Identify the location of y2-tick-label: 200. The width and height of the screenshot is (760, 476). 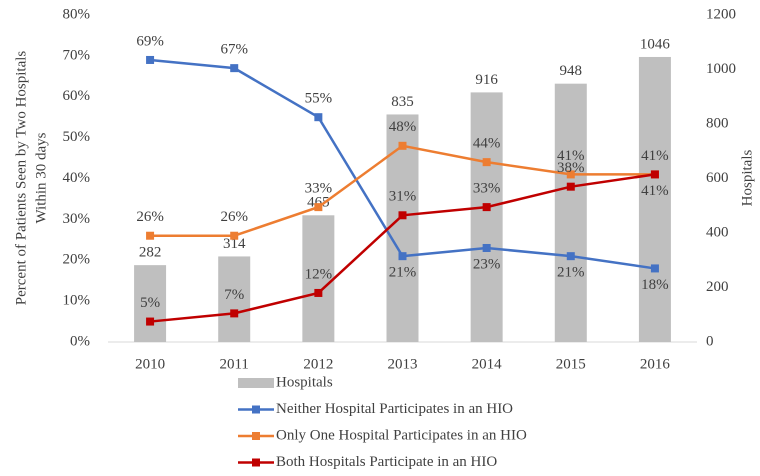
(717, 287).